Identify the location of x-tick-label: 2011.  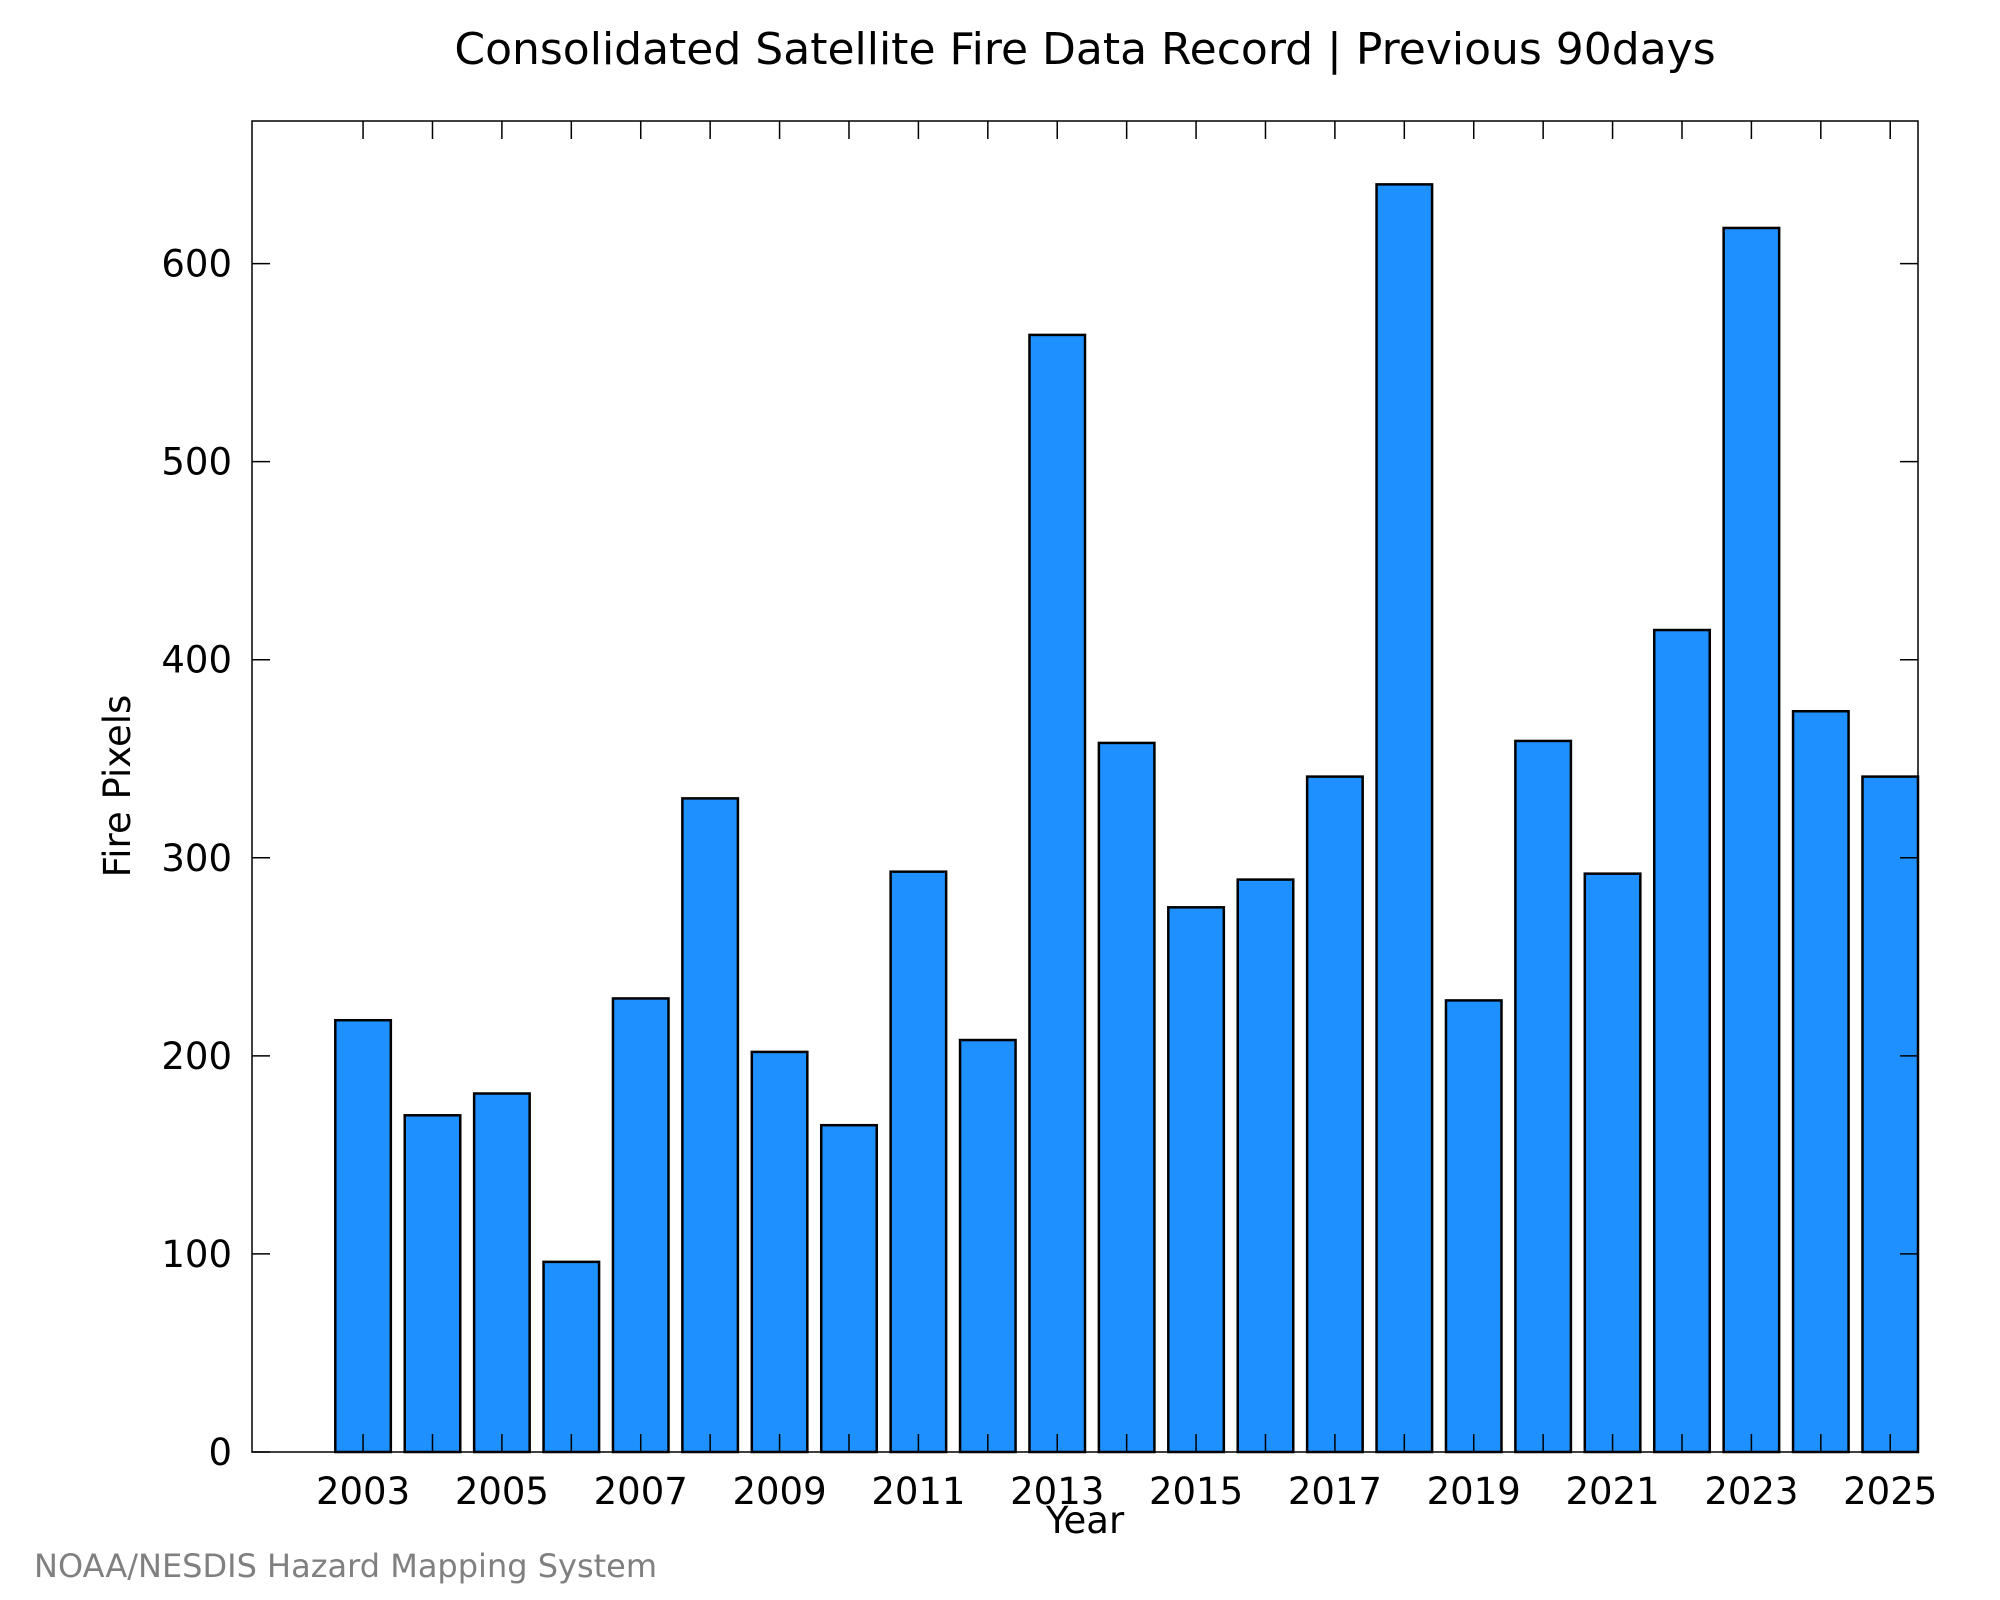
(918, 1491).